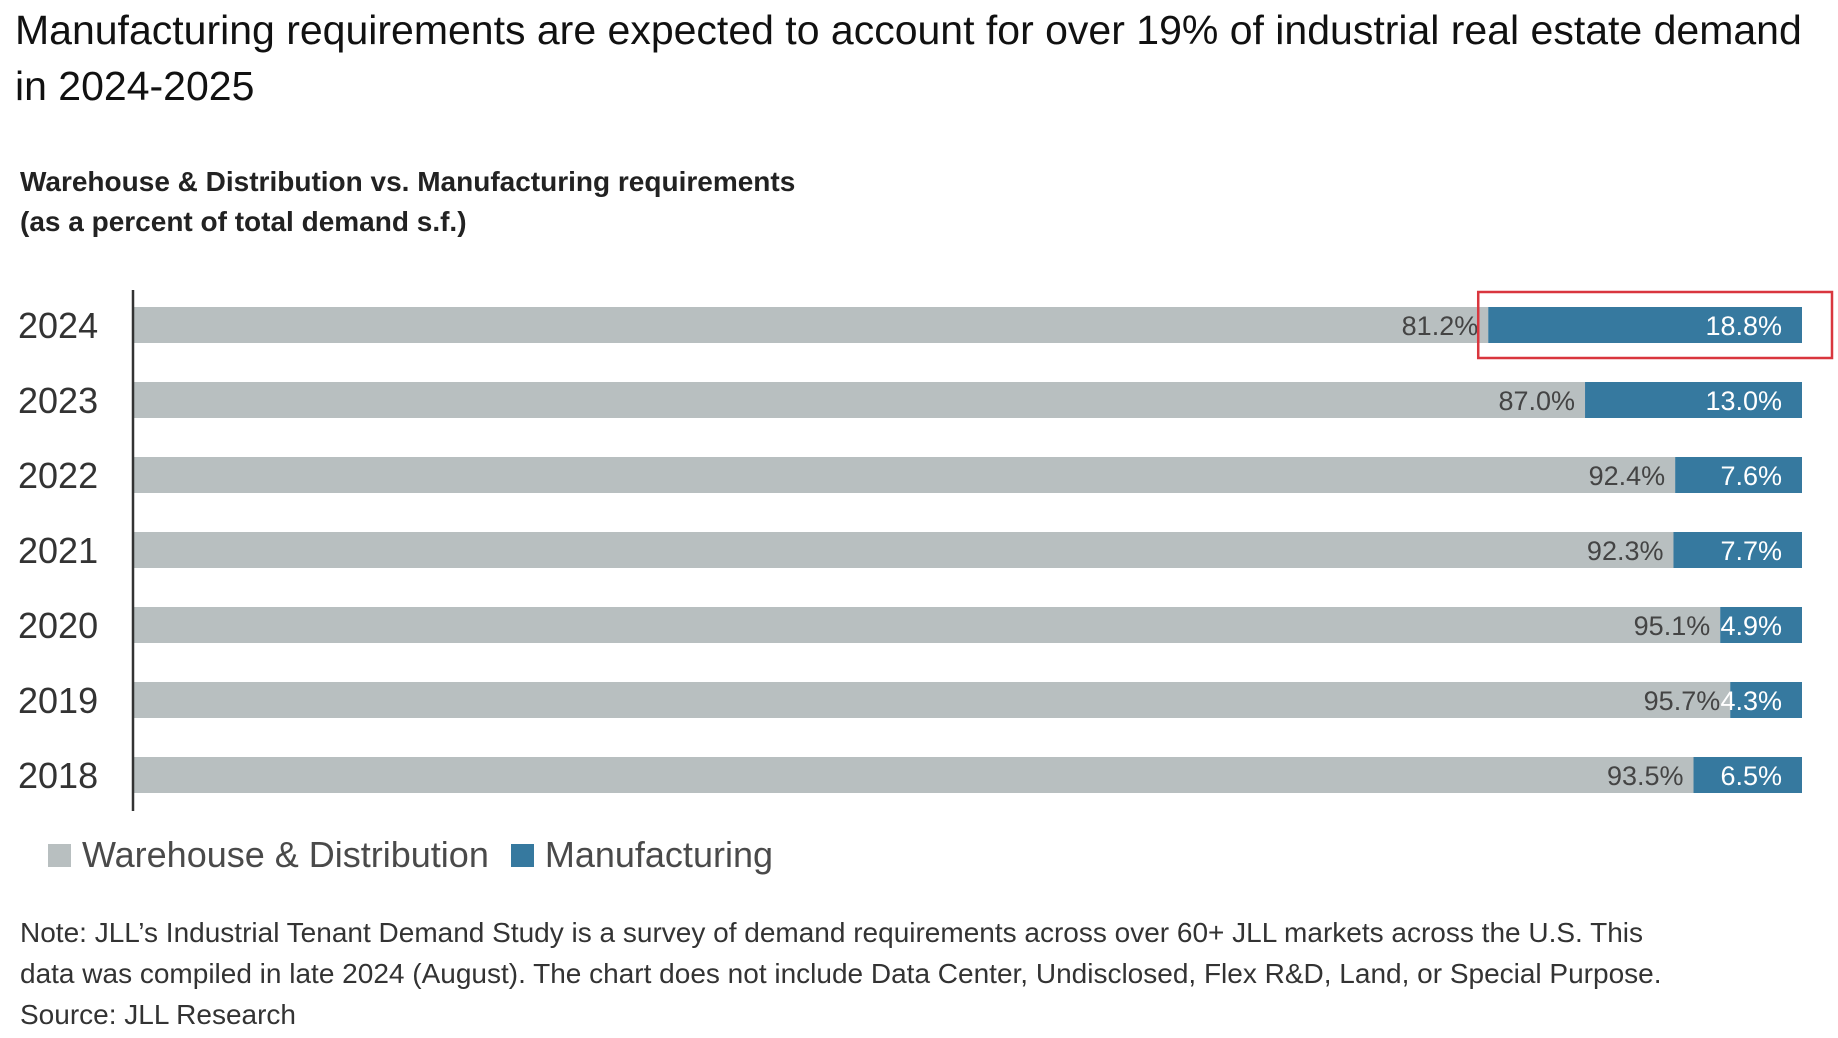  Describe the element at coordinates (58, 775) in the screenshot. I see `year-tick-label: 2018` at that location.